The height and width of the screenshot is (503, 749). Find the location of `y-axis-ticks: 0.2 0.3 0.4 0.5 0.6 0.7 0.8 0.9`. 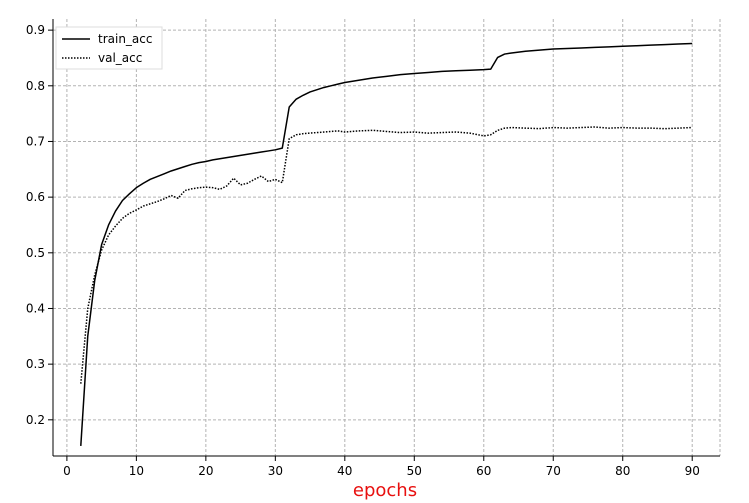

y-axis-ticks: 0.2 0.3 0.4 0.5 0.6 0.7 0.8 0.9 is located at coordinates (39, 225).